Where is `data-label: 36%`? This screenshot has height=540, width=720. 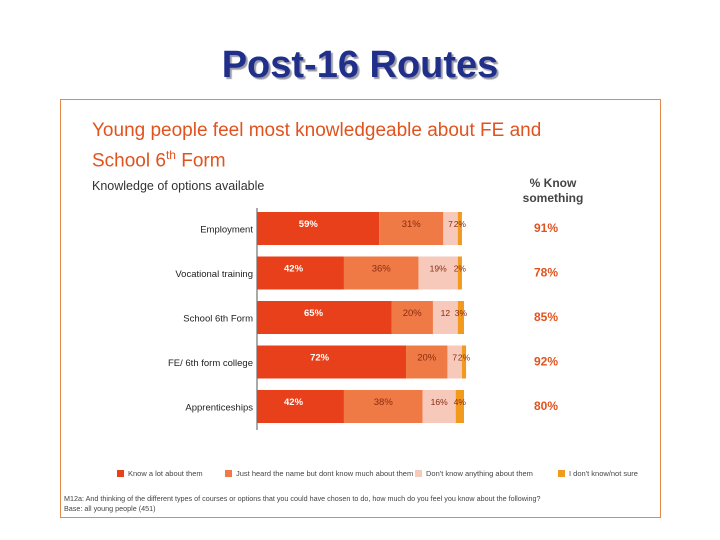
data-label: 36% is located at coordinates (382, 269).